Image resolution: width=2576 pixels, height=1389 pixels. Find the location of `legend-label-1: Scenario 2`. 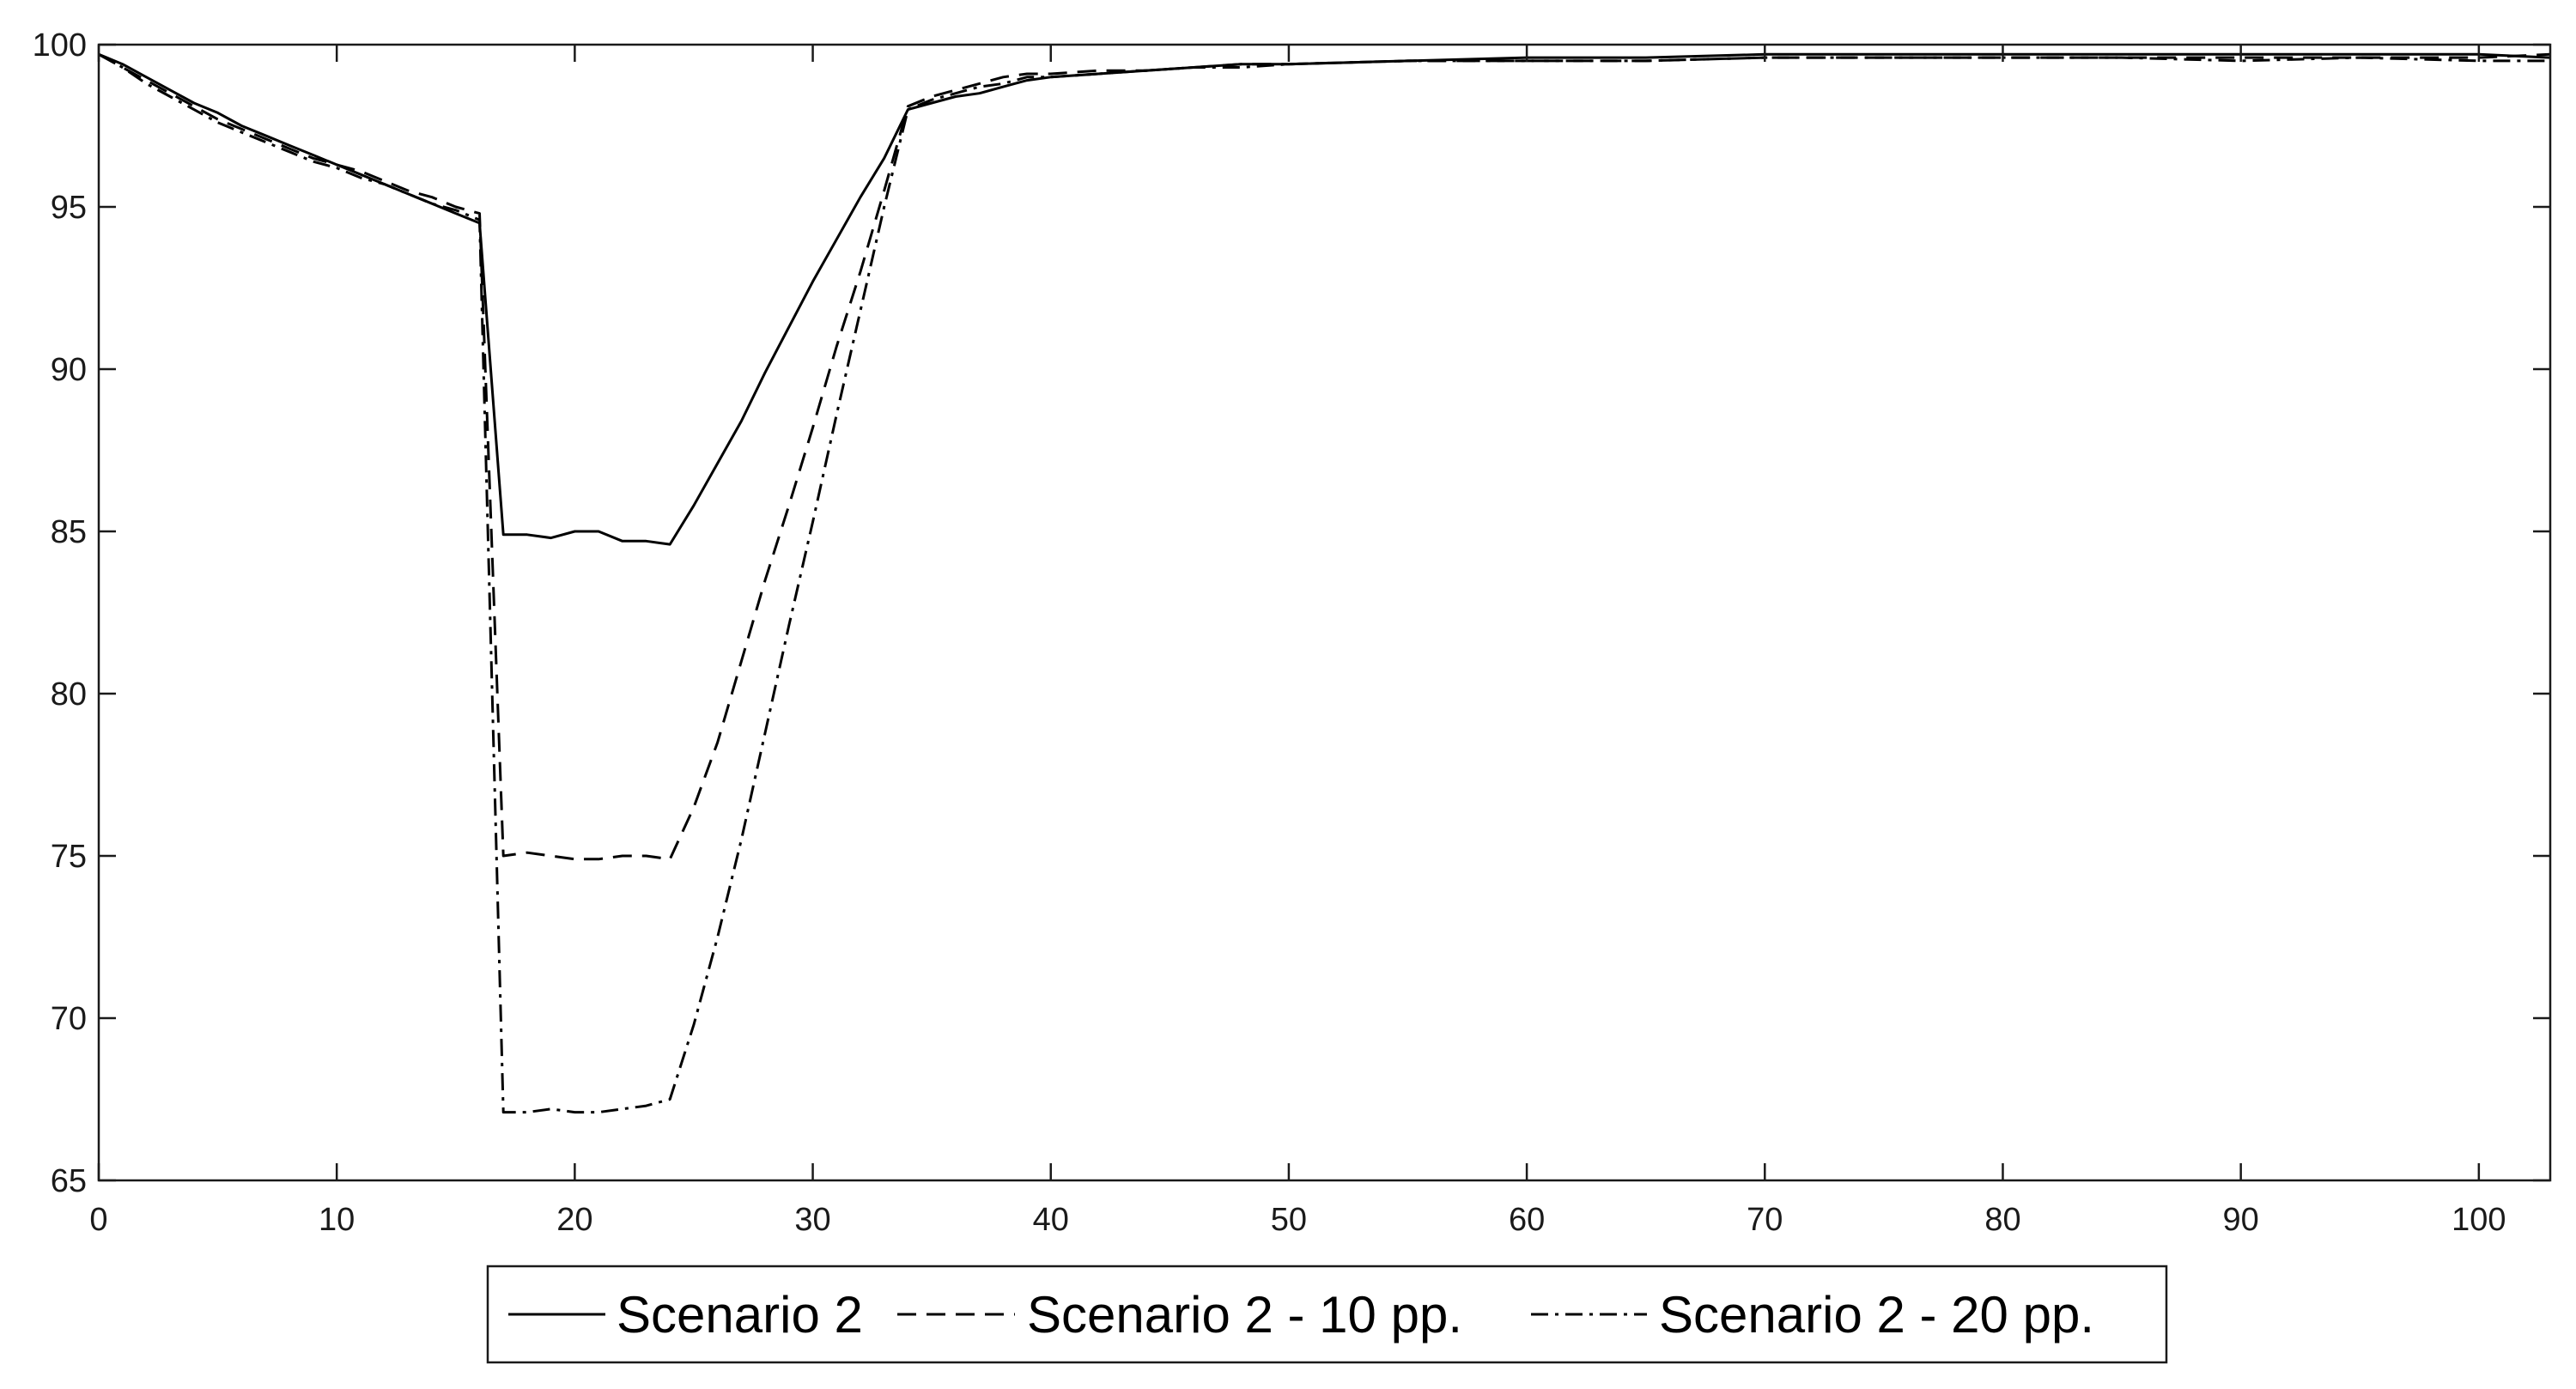

legend-label-1: Scenario 2 is located at coordinates (740, 1315).